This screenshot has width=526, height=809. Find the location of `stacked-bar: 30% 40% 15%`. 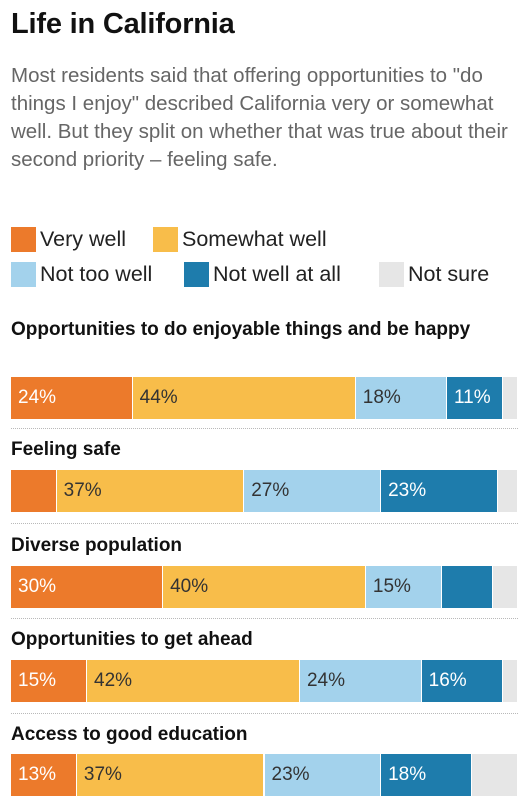

stacked-bar: 30% 40% 15% is located at coordinates (264, 587).